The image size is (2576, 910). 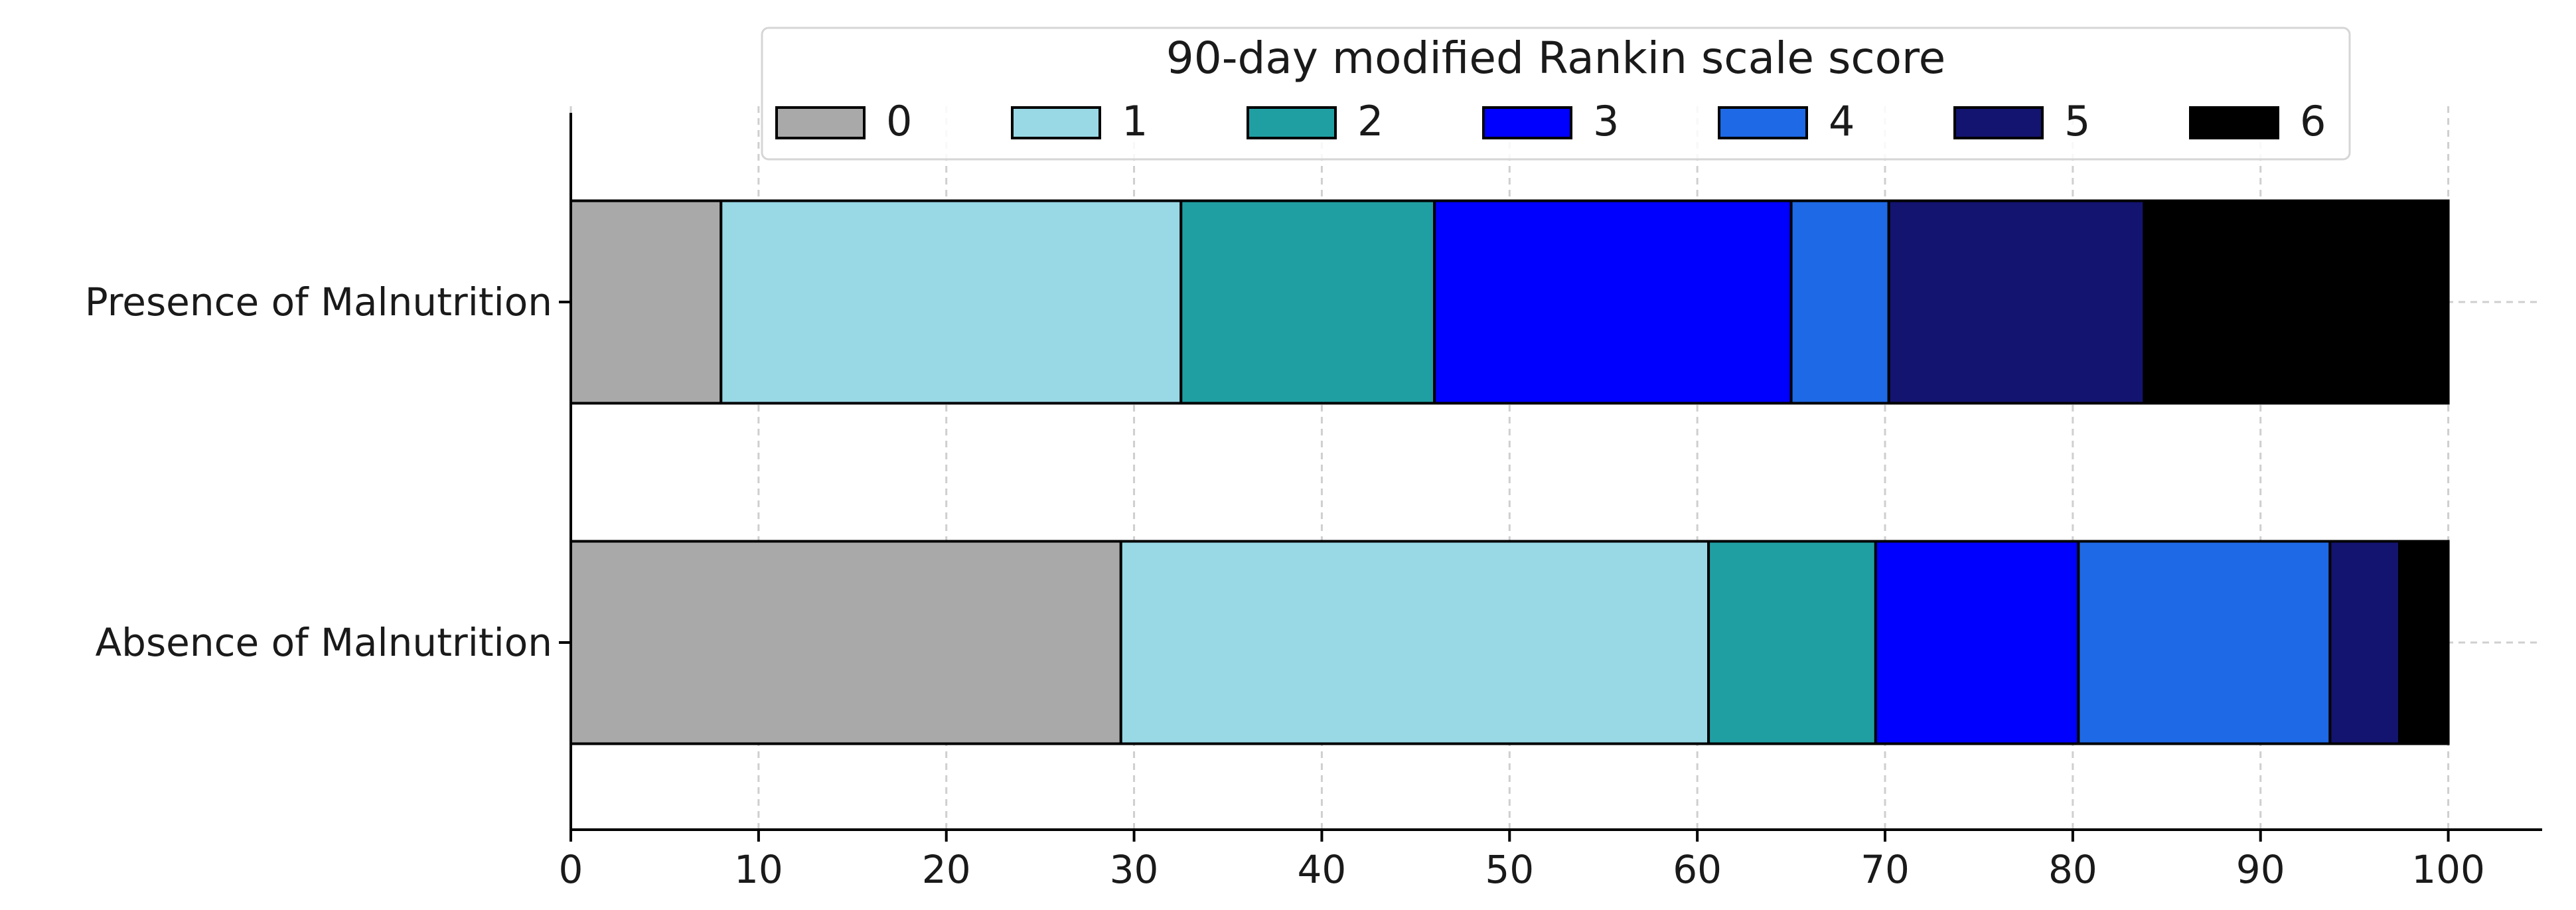 I want to click on x-tick-label-70: 70, so click(x=1885, y=870).